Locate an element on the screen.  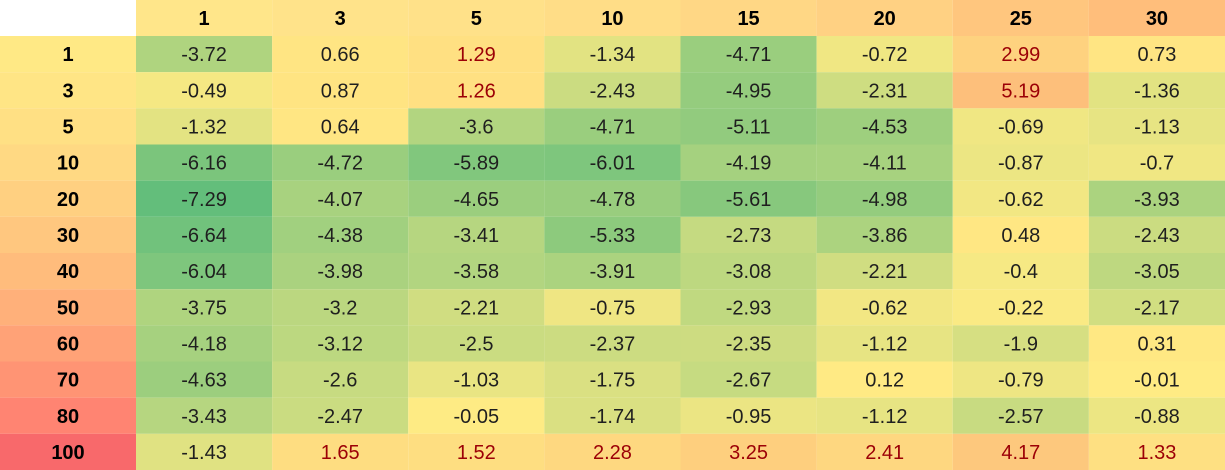
cell-value-label: -2.35 is located at coordinates (749, 344).